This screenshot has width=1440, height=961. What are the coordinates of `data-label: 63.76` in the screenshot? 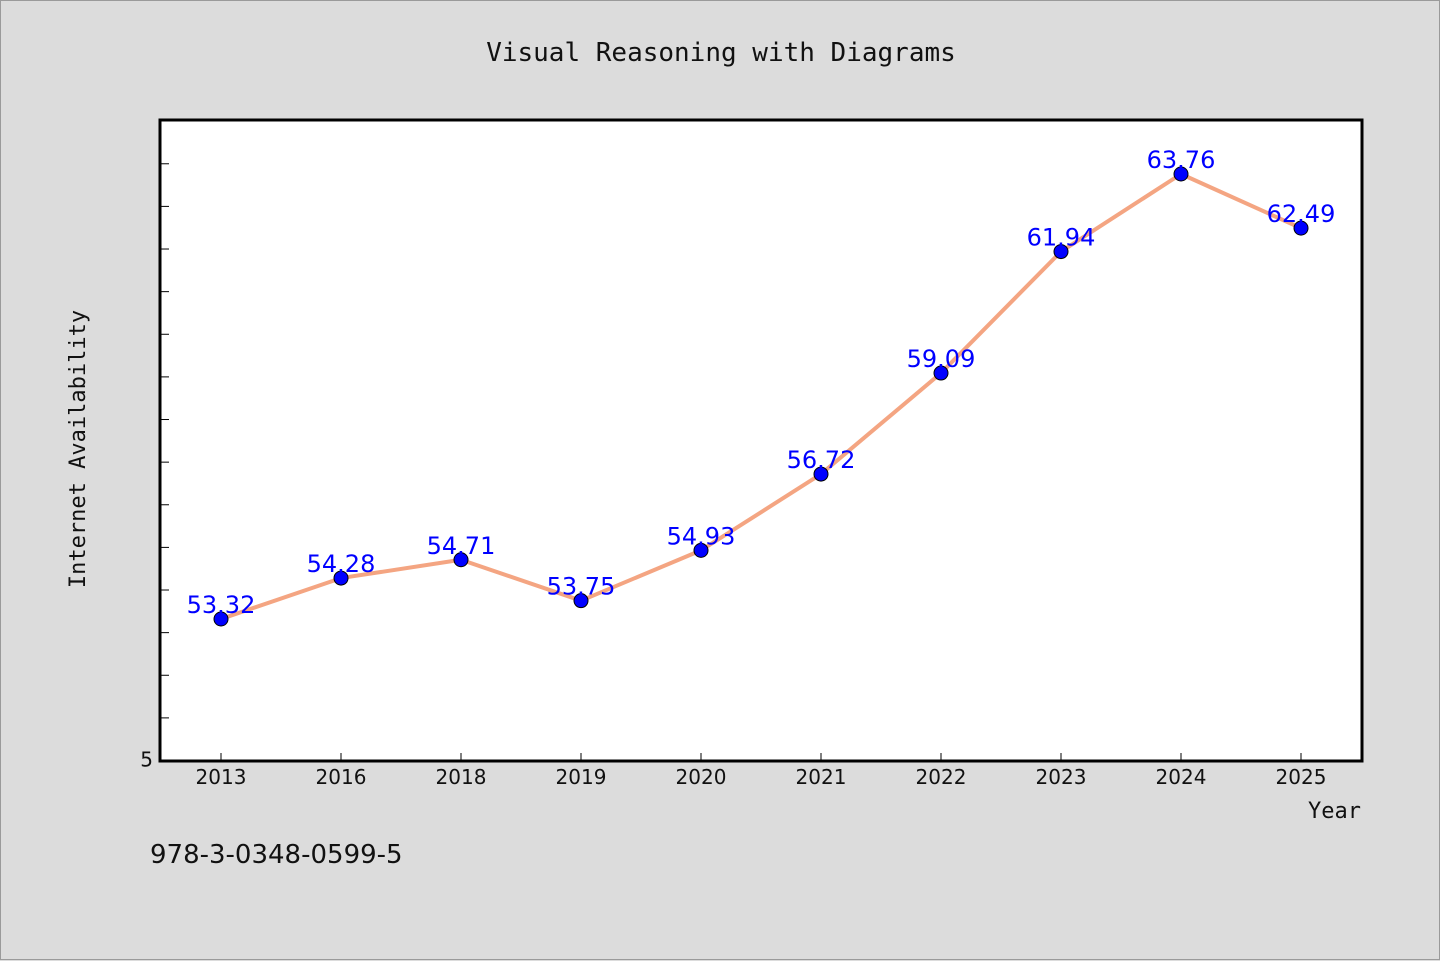 It's located at (1181, 160).